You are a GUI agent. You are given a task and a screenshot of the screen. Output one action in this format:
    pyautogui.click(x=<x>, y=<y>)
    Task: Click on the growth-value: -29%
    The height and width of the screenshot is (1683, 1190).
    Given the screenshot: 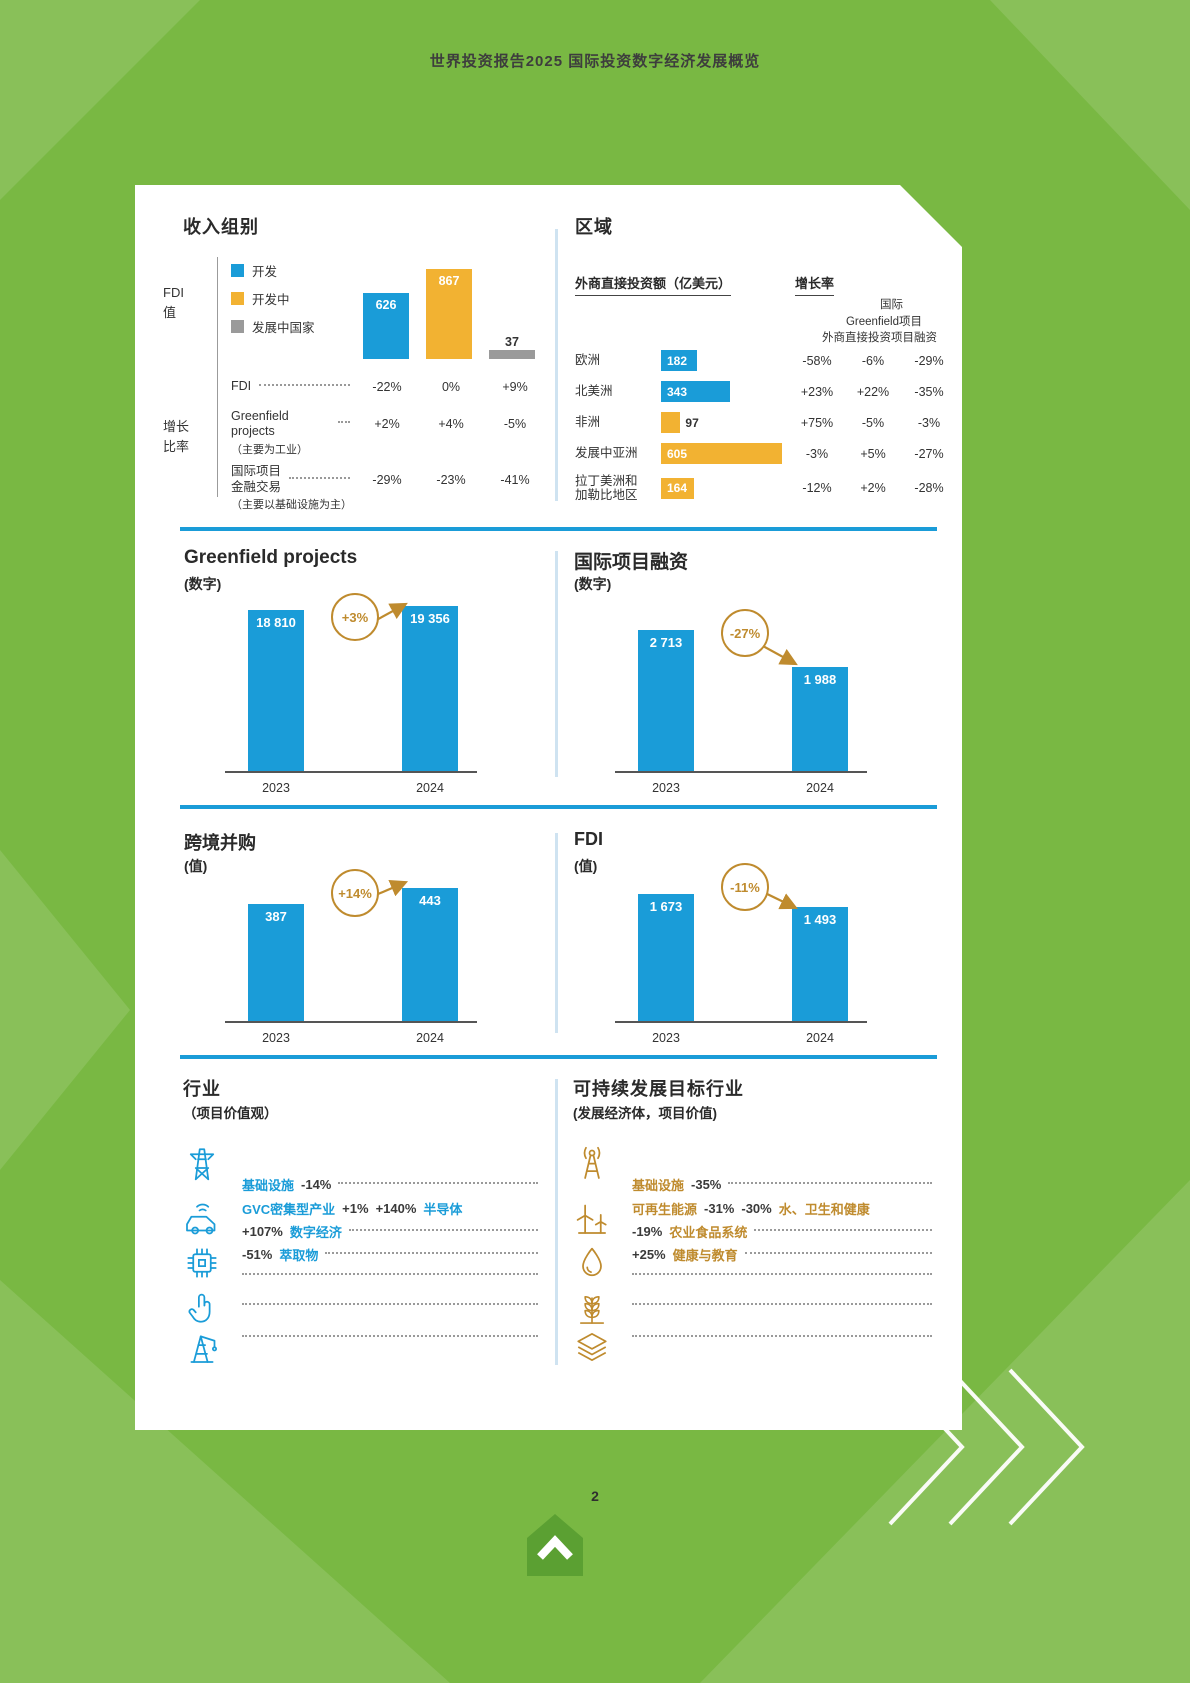 What is the action you would take?
    pyautogui.click(x=387, y=479)
    